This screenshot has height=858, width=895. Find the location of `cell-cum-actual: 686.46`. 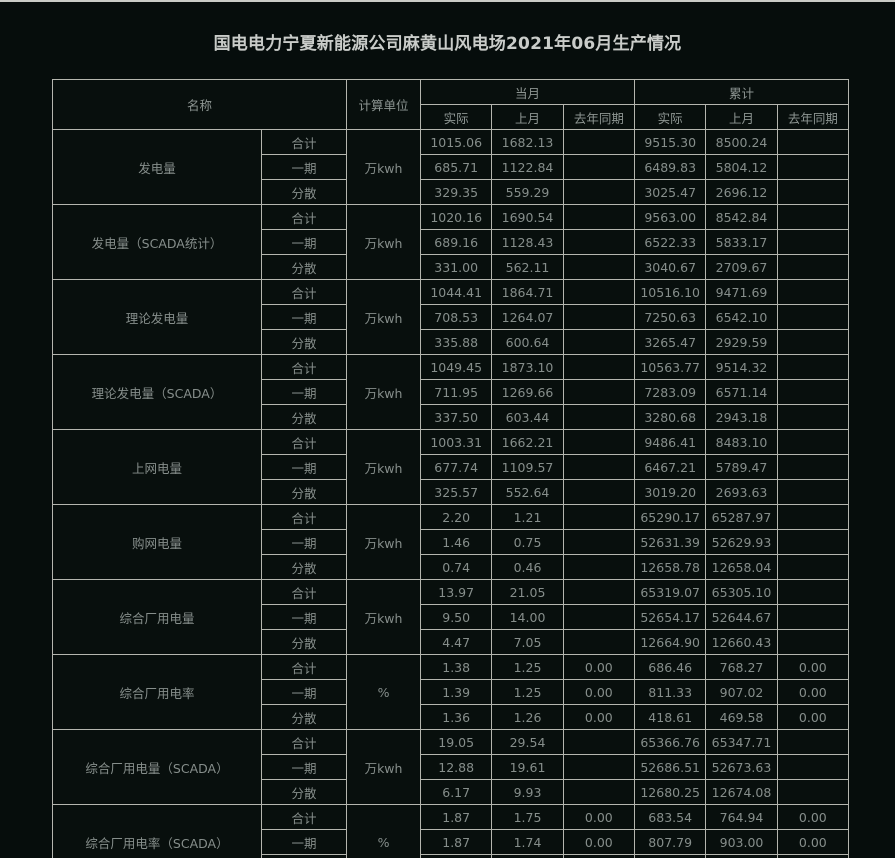

cell-cum-actual: 686.46 is located at coordinates (670, 667).